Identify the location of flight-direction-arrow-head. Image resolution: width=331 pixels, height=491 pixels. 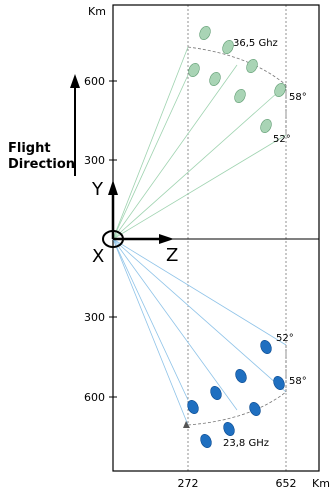
(75, 81).